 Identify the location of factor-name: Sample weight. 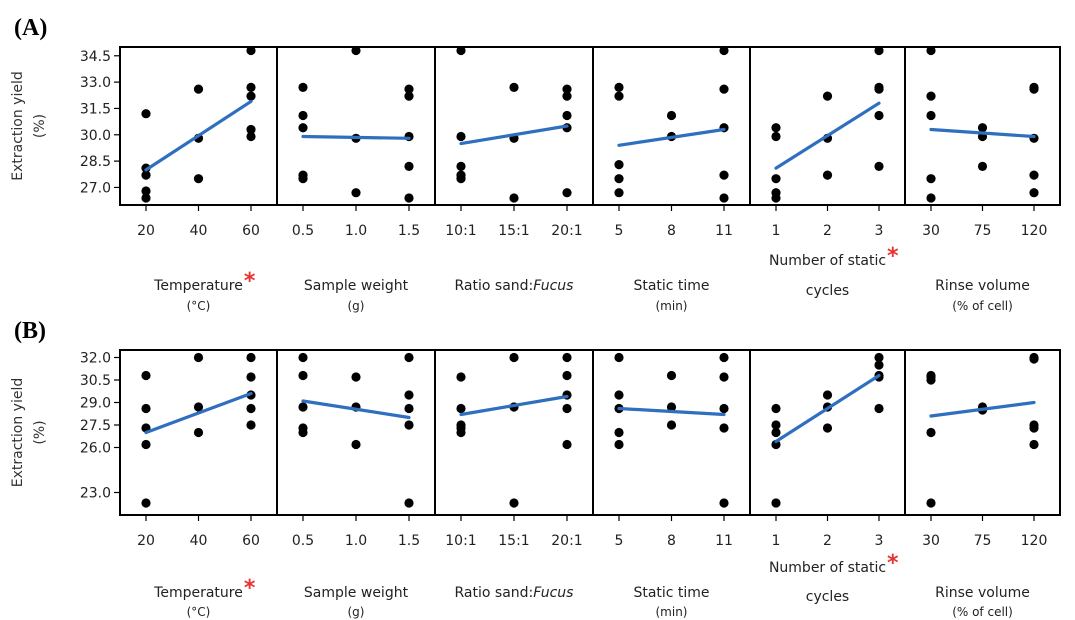
(356, 593).